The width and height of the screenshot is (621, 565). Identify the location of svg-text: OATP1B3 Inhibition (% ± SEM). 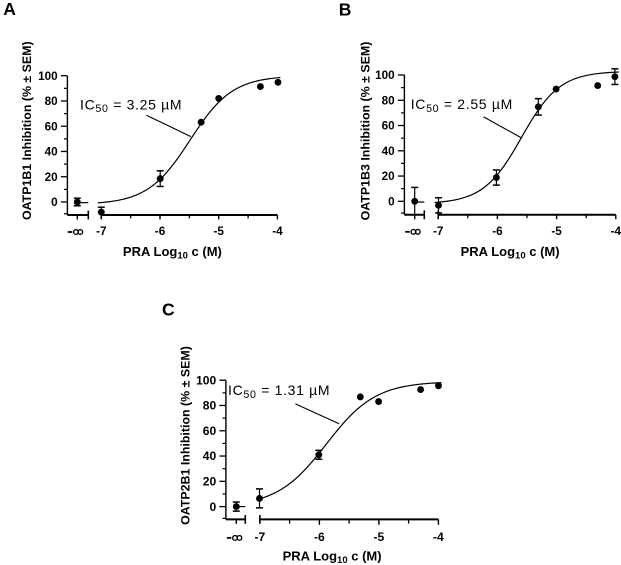
(366, 131).